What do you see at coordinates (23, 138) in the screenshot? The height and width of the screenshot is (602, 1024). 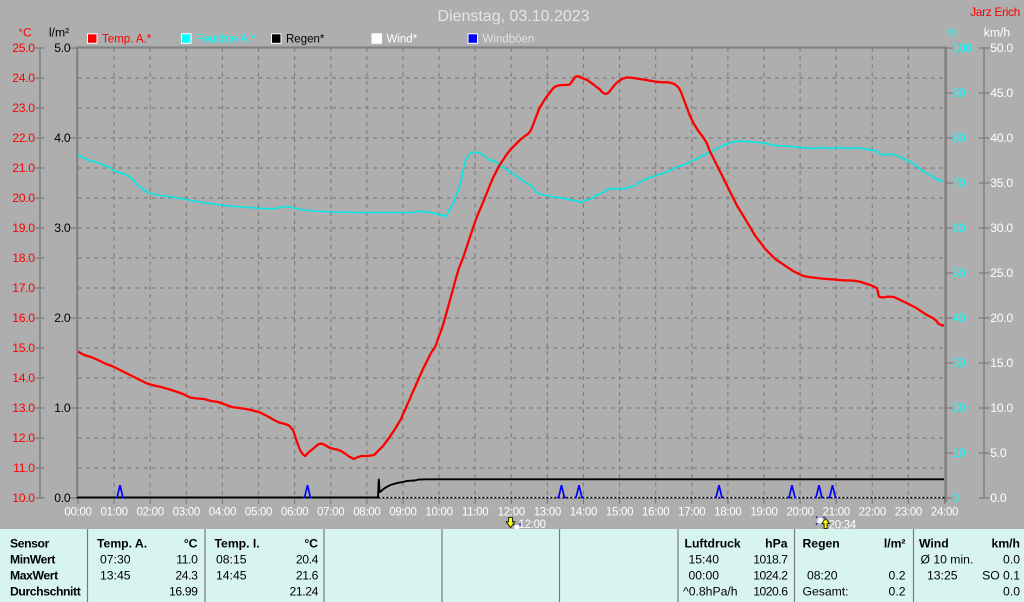 I see `svg-text: 22.0` at bounding box center [23, 138].